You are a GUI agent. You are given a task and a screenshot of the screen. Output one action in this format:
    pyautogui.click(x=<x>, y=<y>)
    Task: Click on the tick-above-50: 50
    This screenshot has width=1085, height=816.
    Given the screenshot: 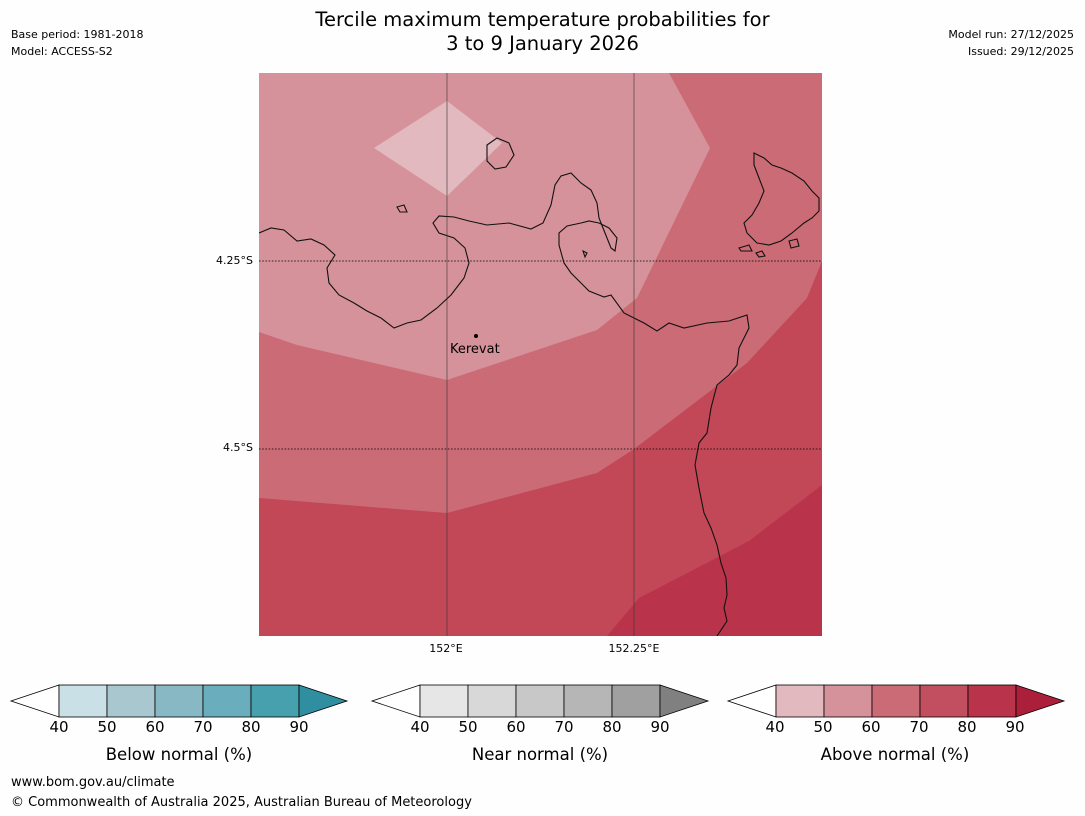 What is the action you would take?
    pyautogui.click(x=823, y=727)
    